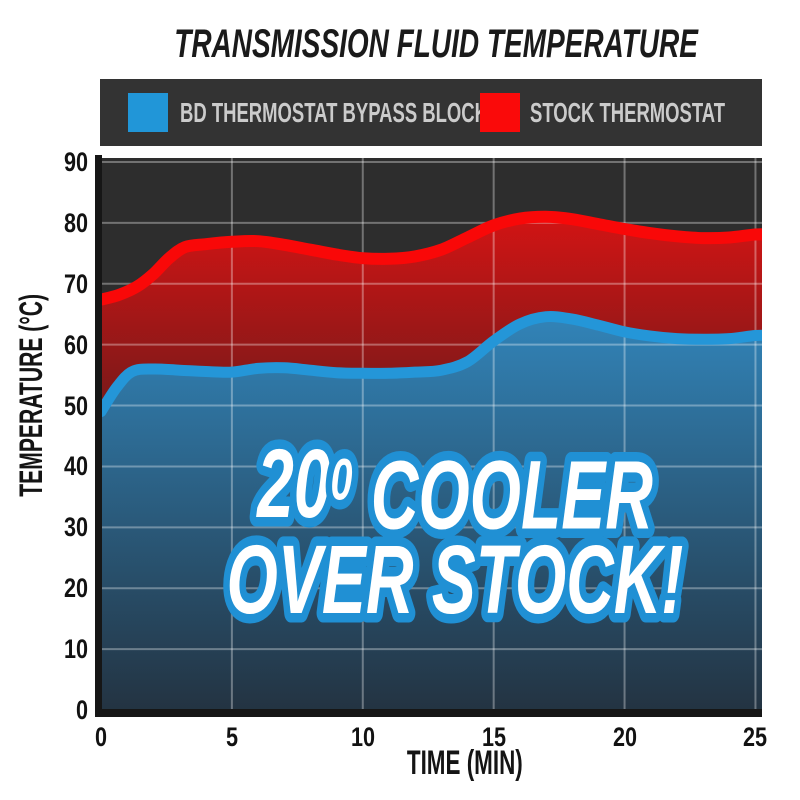  I want to click on y-tick-label: 60, so click(75, 344).